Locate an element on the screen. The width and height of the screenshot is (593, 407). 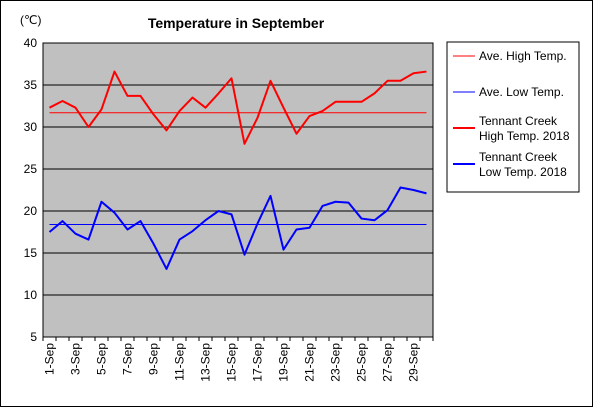
x-tick-label: 5-Sep is located at coordinates (102, 359).